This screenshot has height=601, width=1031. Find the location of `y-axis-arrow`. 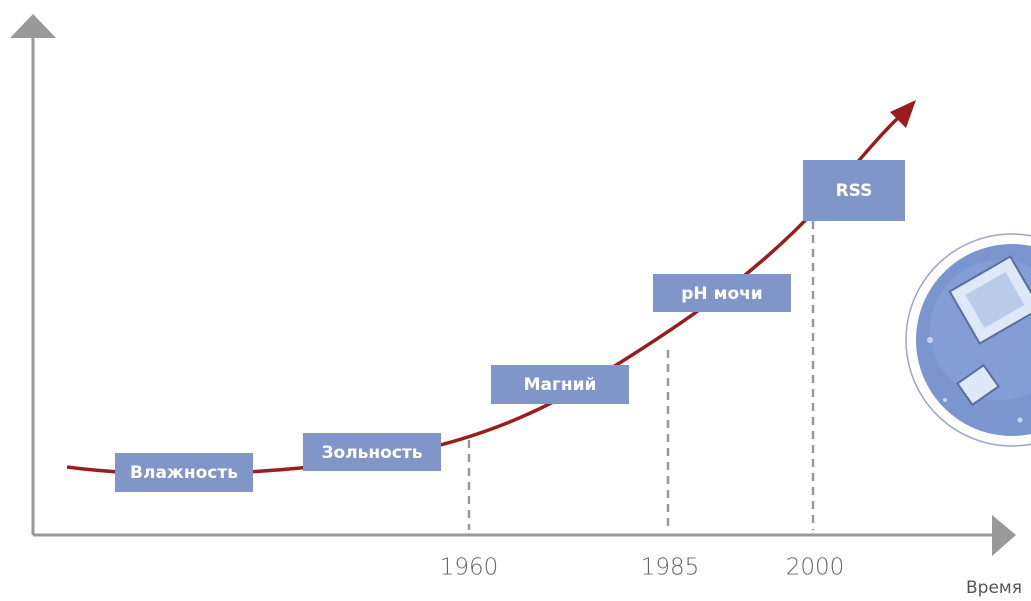

y-axis-arrow is located at coordinates (33, 26).